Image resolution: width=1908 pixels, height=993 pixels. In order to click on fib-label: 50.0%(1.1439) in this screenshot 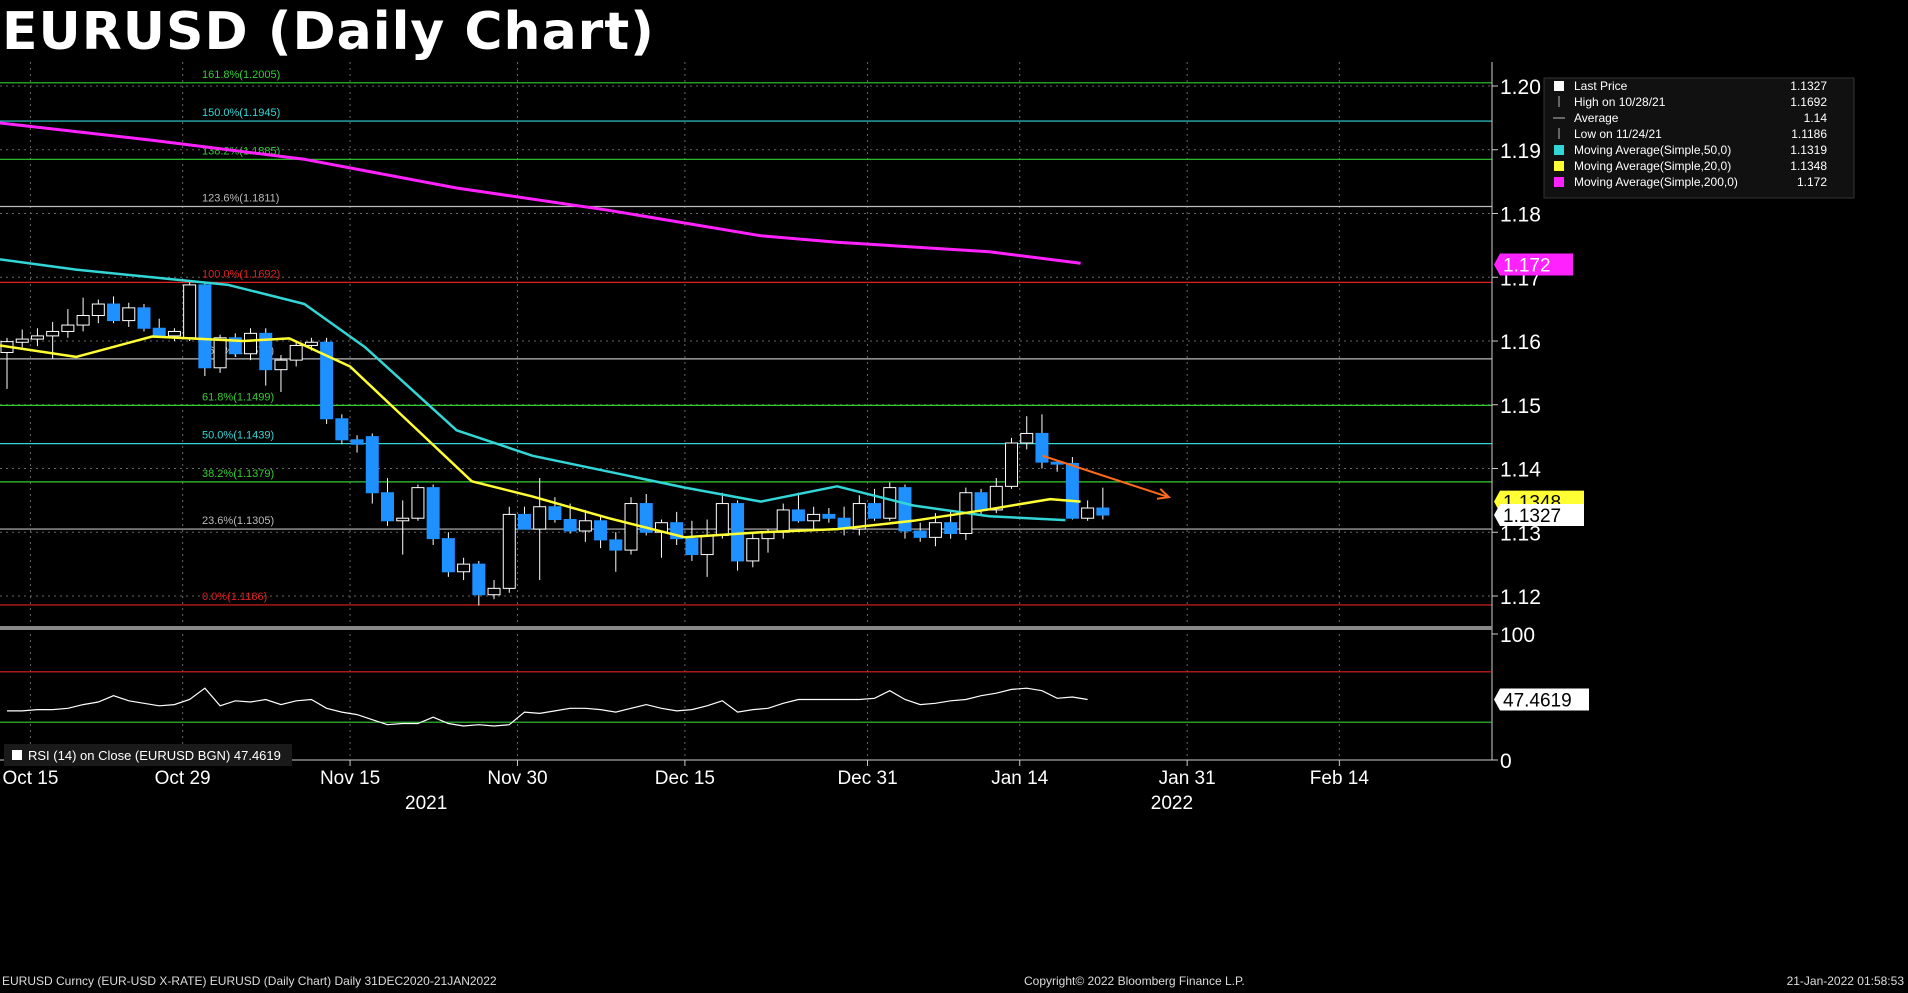, I will do `click(238, 436)`.